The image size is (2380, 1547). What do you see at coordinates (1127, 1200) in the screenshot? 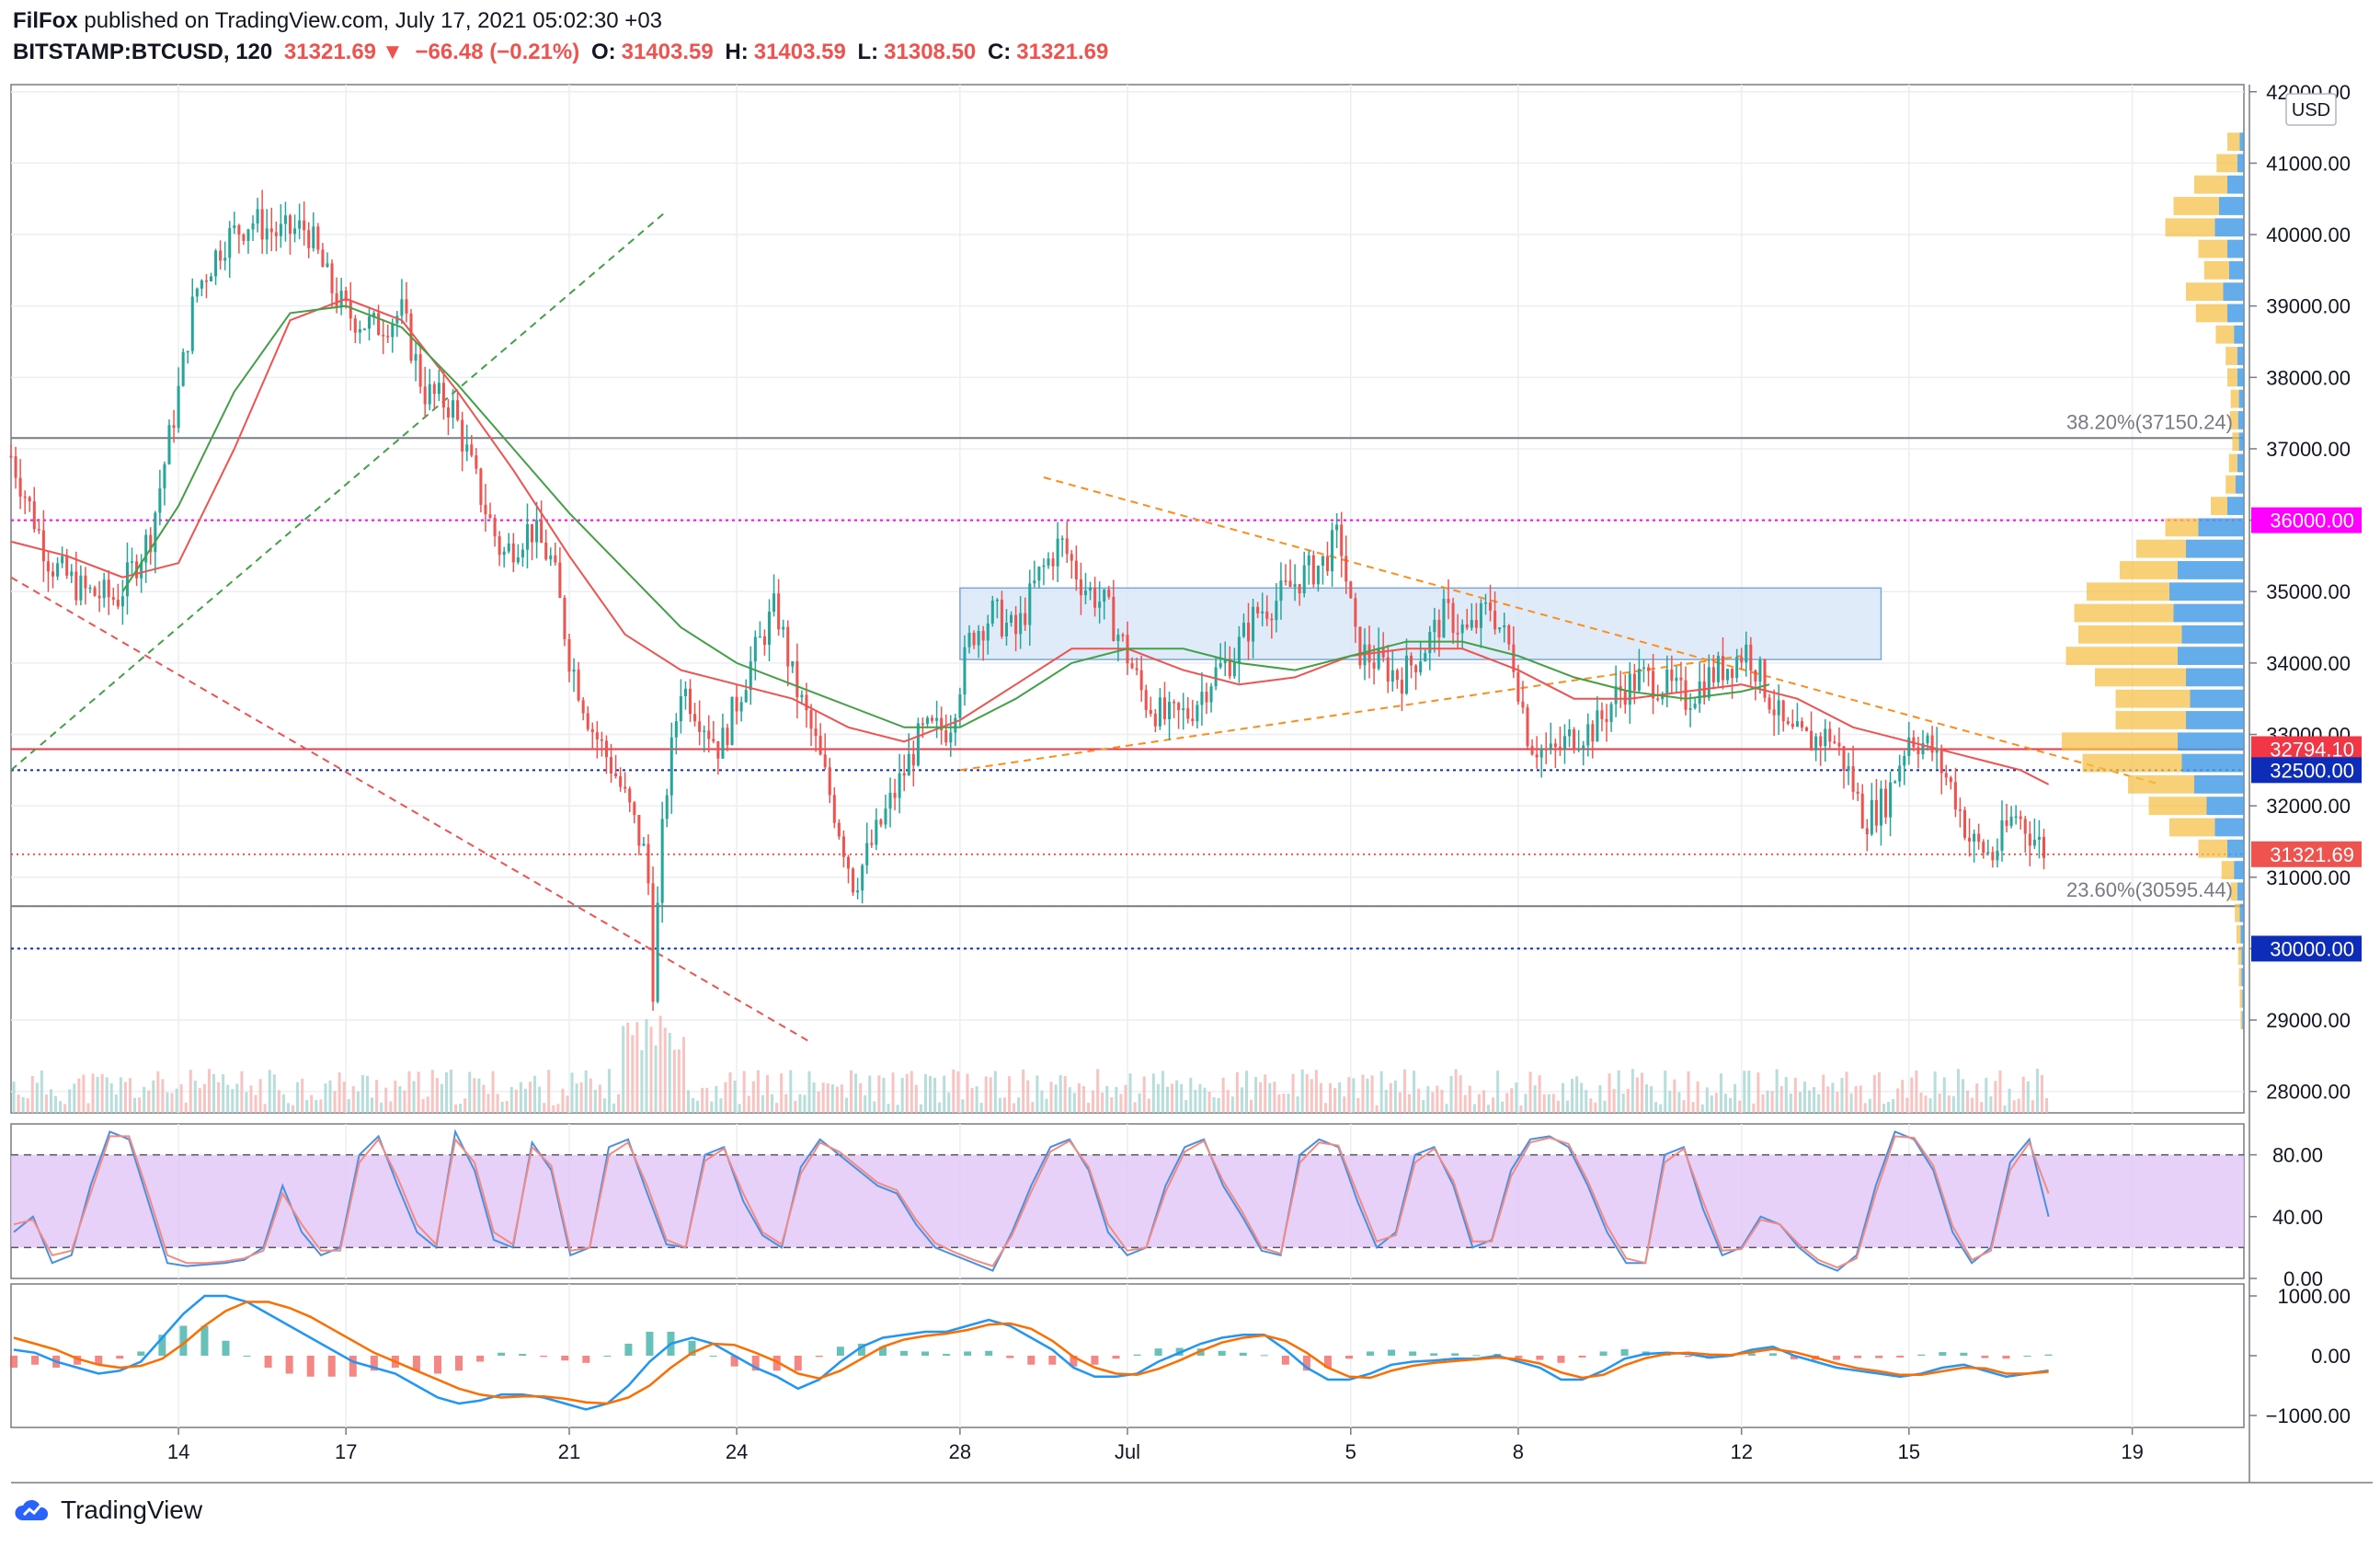
I see `stochastic-pane` at bounding box center [1127, 1200].